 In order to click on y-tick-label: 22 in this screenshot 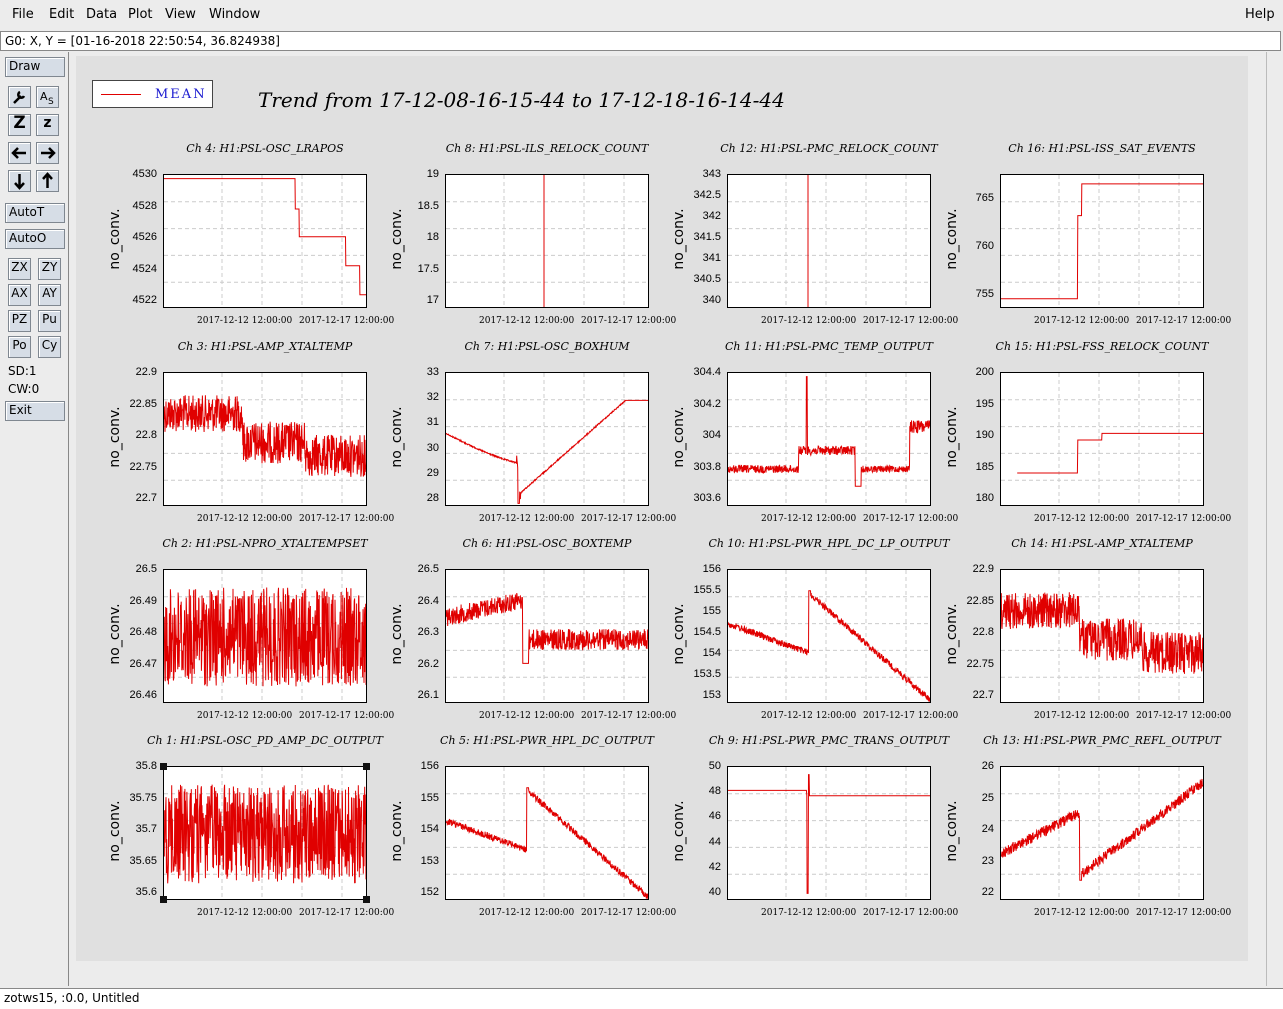, I will do `click(987, 892)`.